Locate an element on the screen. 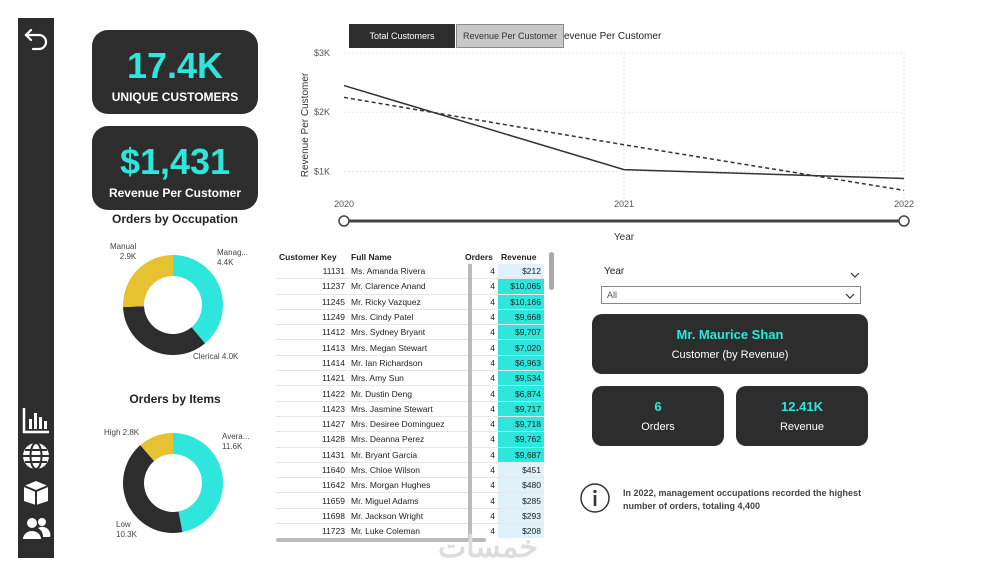  chart-gridlines is located at coordinates (624, 126).